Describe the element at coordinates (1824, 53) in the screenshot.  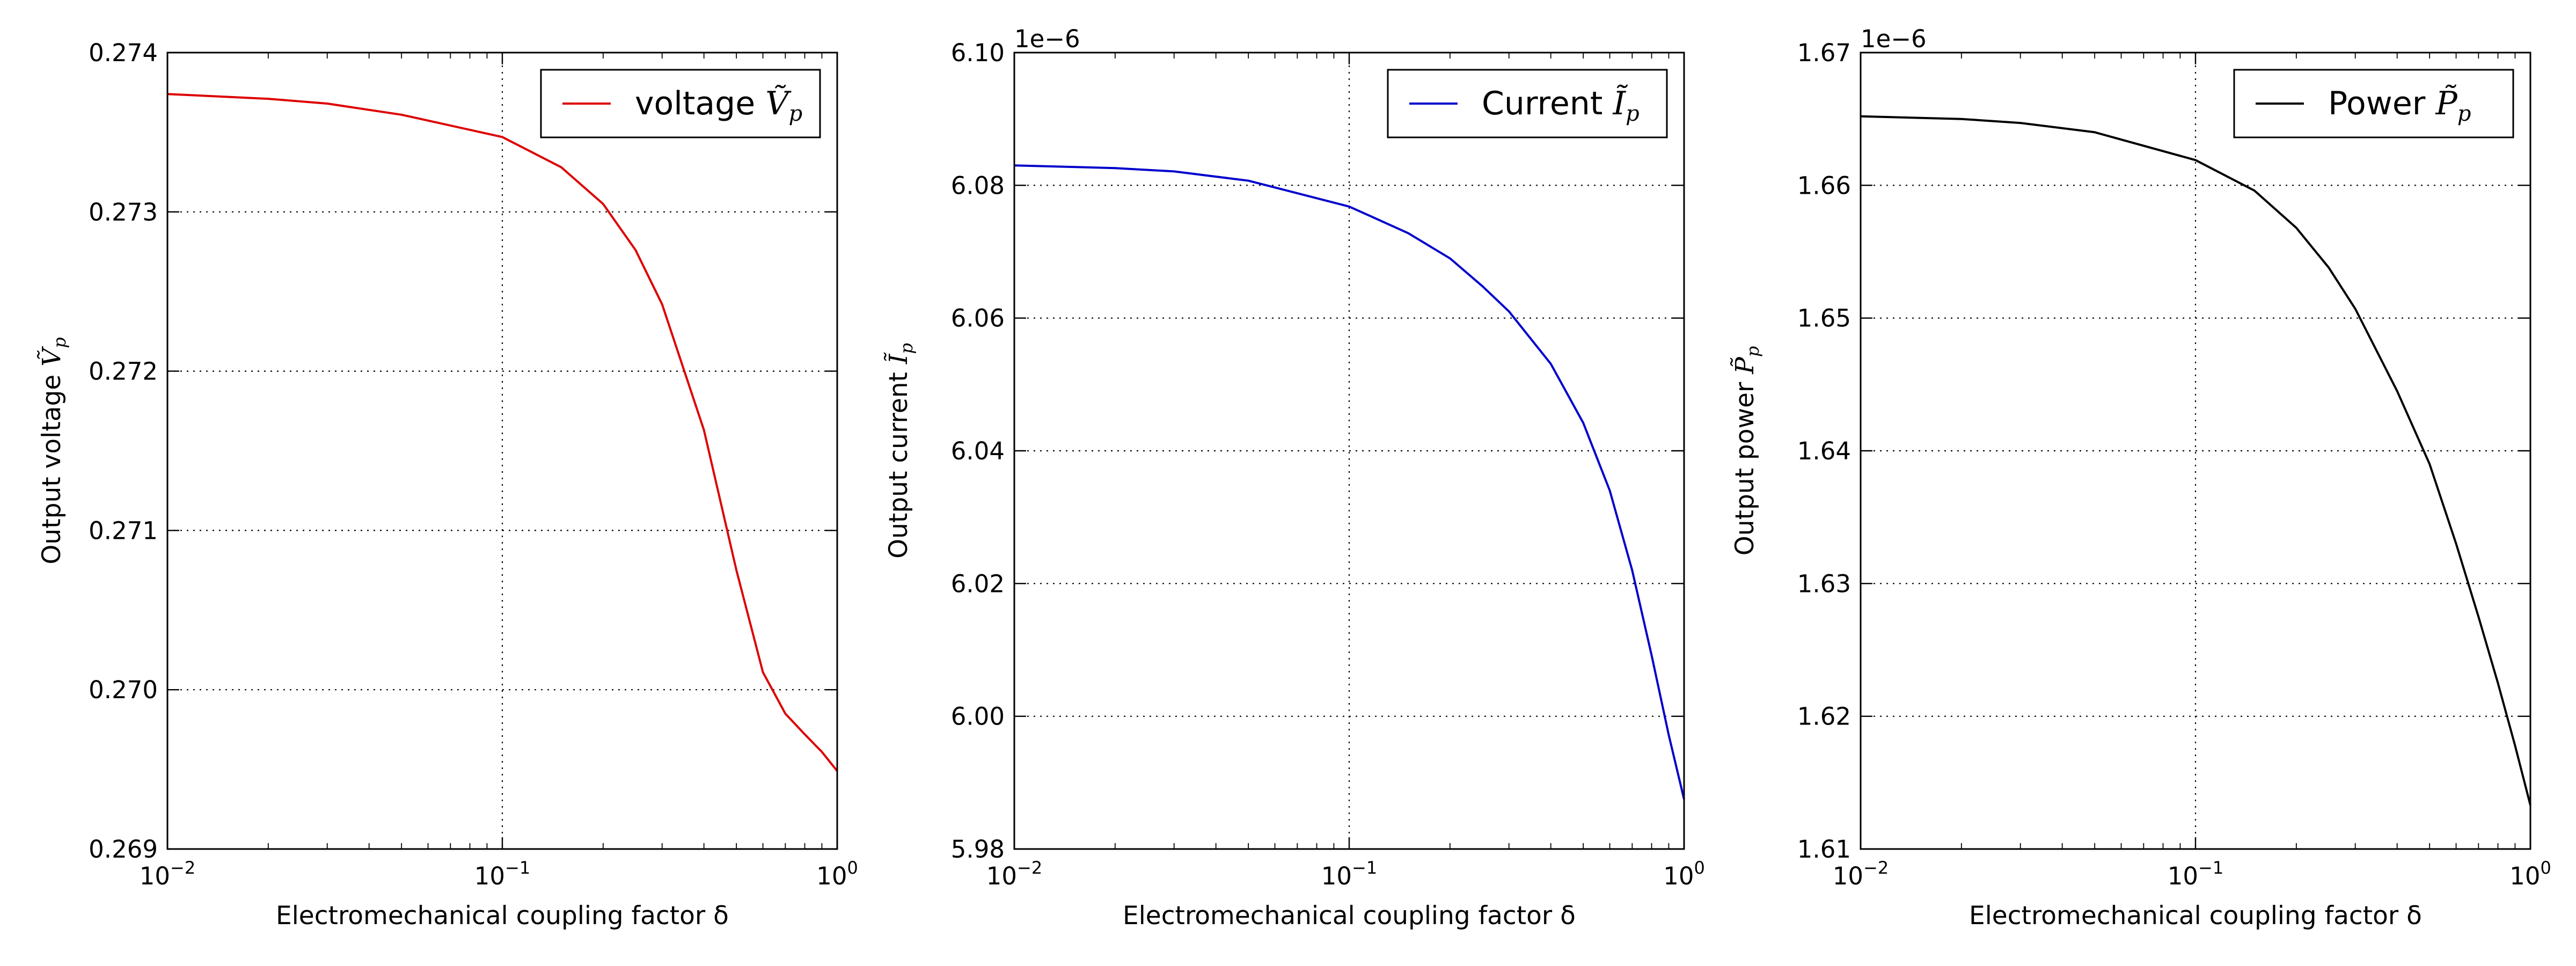
I see `y-tick-label: 1.67` at that location.